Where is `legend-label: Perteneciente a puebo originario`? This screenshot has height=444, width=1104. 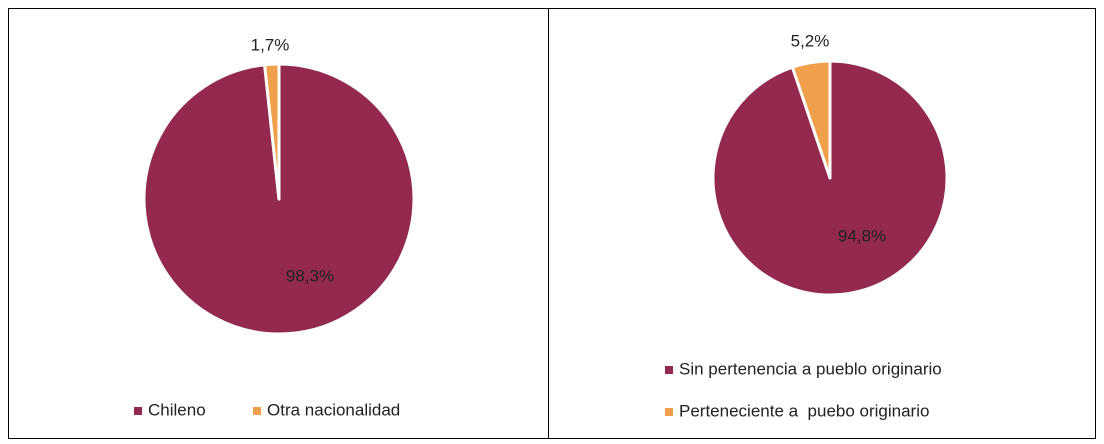
legend-label: Perteneciente a puebo originario is located at coordinates (804, 410).